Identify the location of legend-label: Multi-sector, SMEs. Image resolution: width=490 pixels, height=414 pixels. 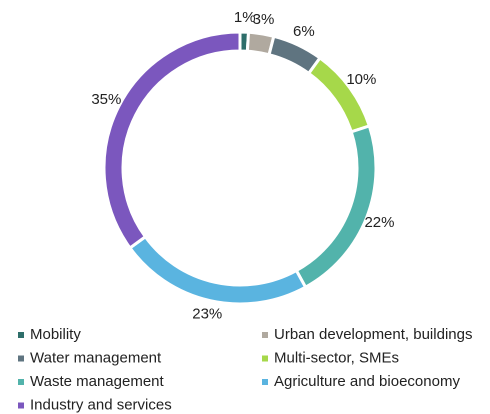
(336, 357).